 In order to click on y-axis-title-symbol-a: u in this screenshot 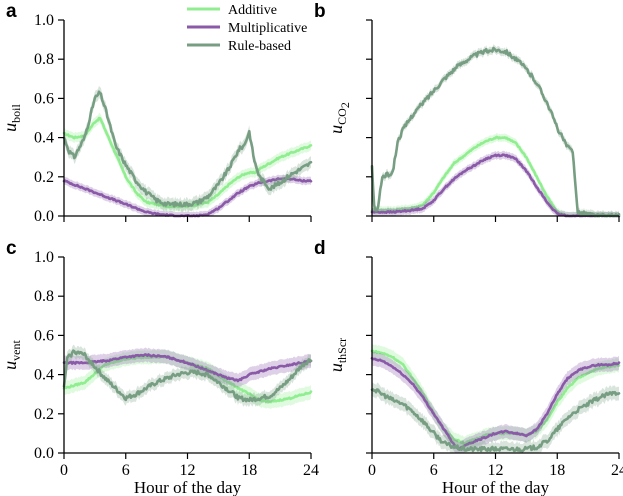, I will do `click(10, 127)`.